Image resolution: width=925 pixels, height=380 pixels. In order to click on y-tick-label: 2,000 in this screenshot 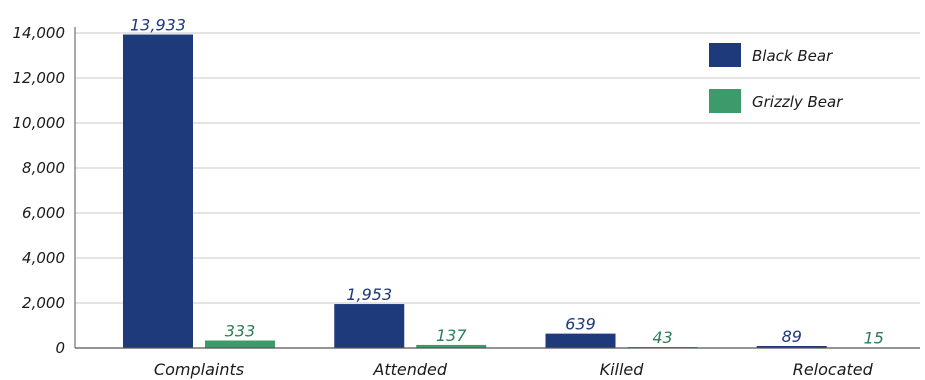, I will do `click(43, 303)`.